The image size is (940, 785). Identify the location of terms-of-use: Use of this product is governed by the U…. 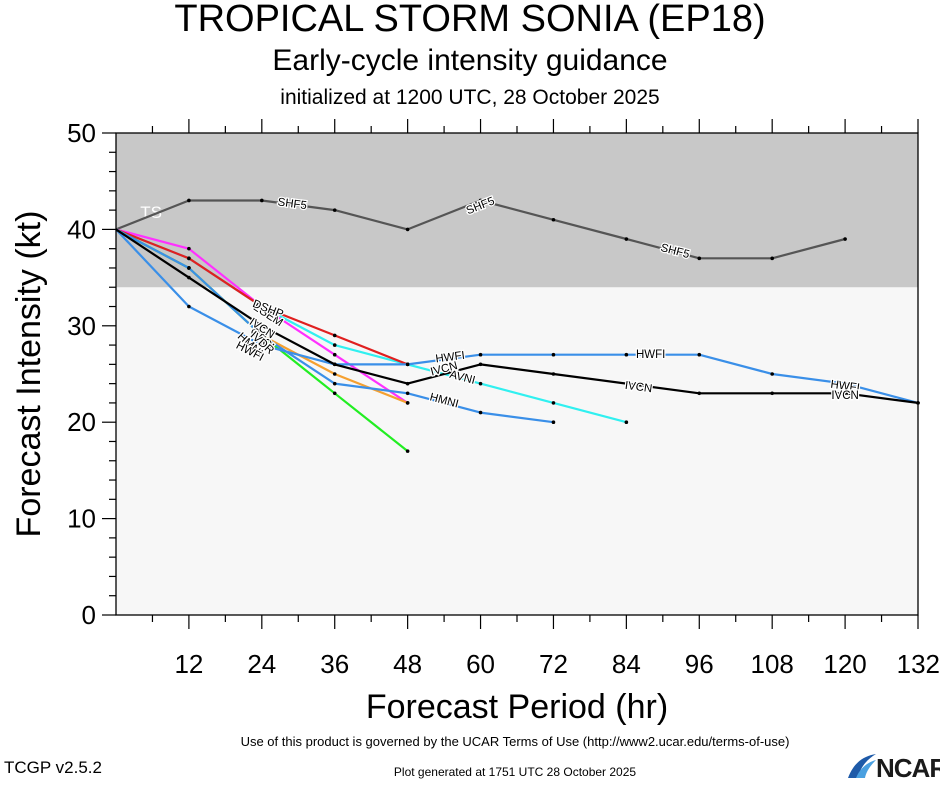
(515, 741).